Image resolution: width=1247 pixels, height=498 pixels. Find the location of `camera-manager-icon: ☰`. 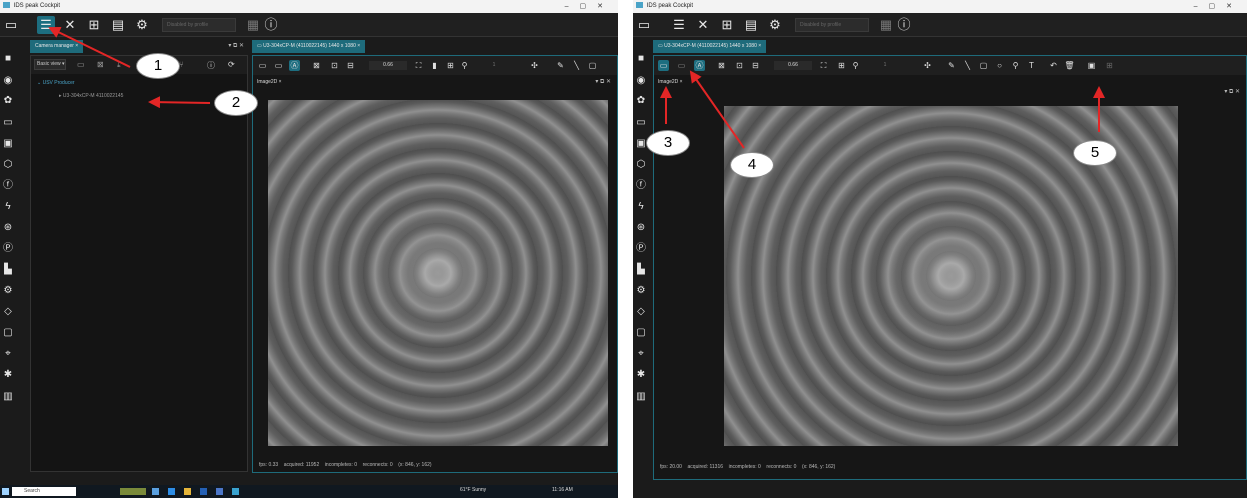

camera-manager-icon: ☰ is located at coordinates (679, 24).